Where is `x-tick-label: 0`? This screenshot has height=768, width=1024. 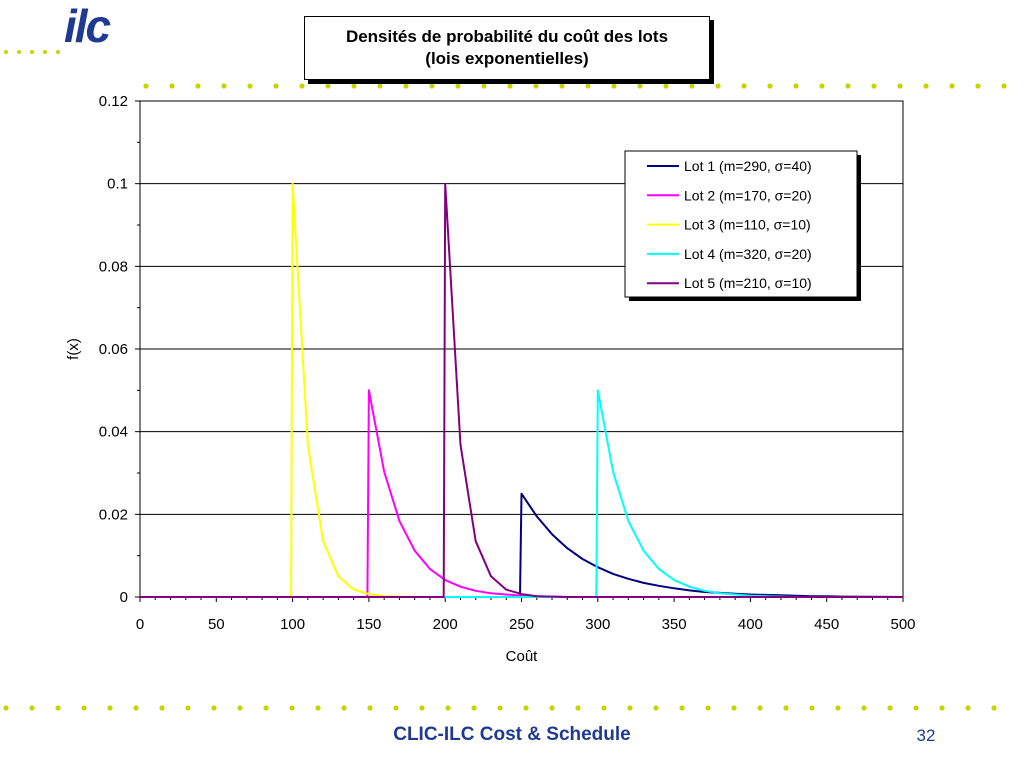
x-tick-label: 0 is located at coordinates (140, 624).